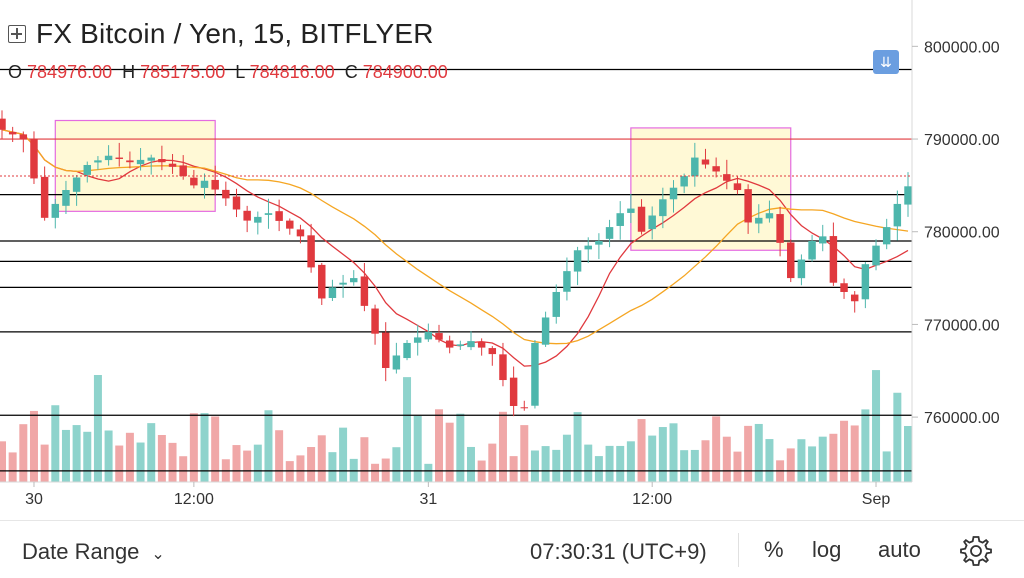 The image size is (1024, 578). What do you see at coordinates (405, 72) in the screenshot?
I see `close-value: 784900.00` at bounding box center [405, 72].